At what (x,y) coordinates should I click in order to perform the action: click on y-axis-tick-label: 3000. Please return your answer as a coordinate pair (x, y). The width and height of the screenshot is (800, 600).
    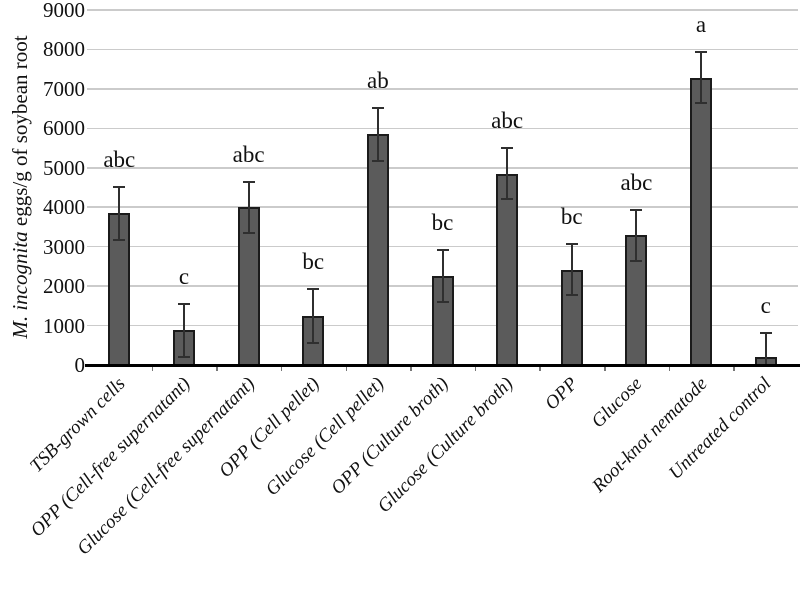
    Looking at the image, I should click on (64, 246).